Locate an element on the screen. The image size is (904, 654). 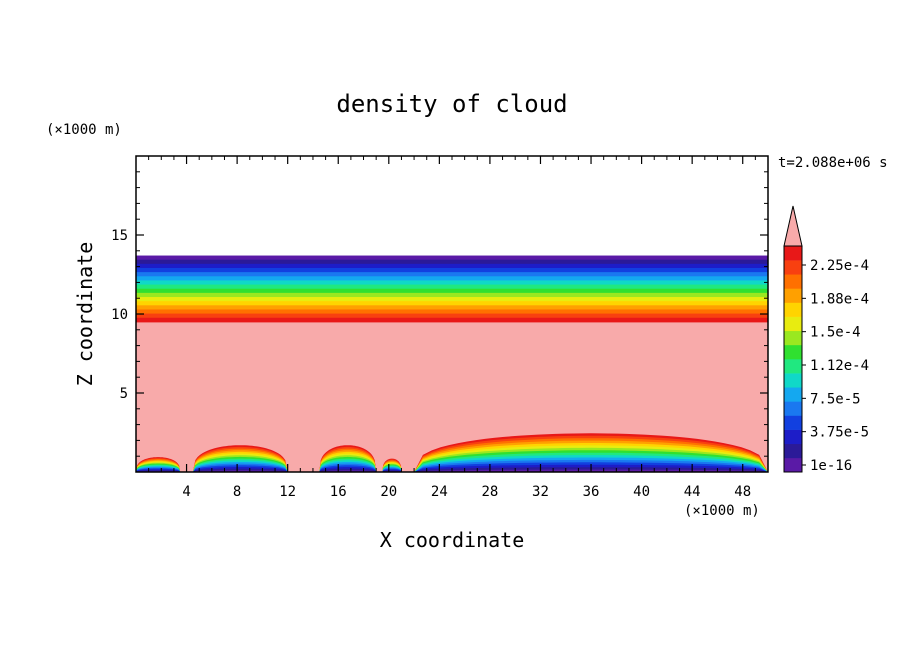
x-tick-label: 48 is located at coordinates (742, 492).